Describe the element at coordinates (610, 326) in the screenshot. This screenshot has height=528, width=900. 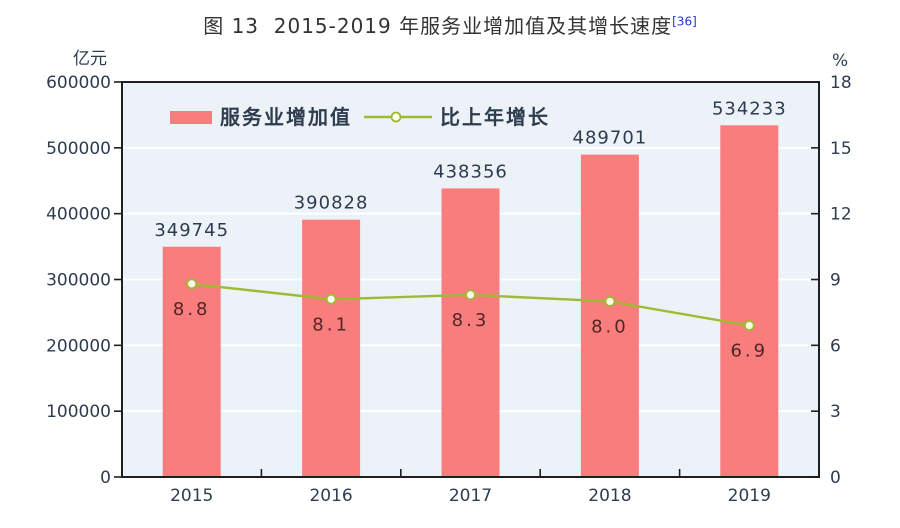
I see `growth-value-label: 8.0` at that location.